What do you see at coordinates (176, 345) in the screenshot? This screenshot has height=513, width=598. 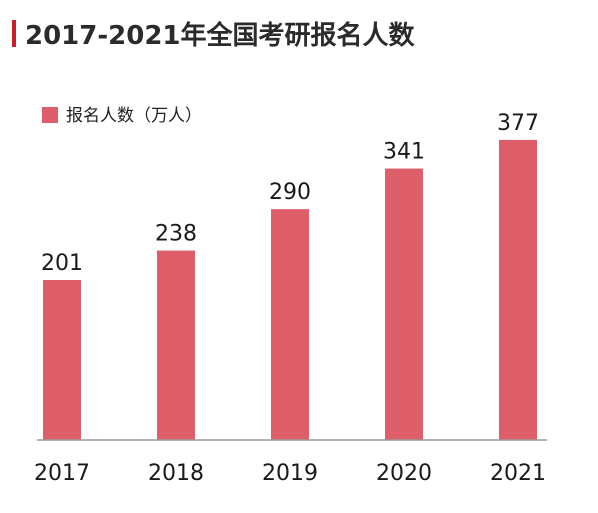 I see `bar-2018` at bounding box center [176, 345].